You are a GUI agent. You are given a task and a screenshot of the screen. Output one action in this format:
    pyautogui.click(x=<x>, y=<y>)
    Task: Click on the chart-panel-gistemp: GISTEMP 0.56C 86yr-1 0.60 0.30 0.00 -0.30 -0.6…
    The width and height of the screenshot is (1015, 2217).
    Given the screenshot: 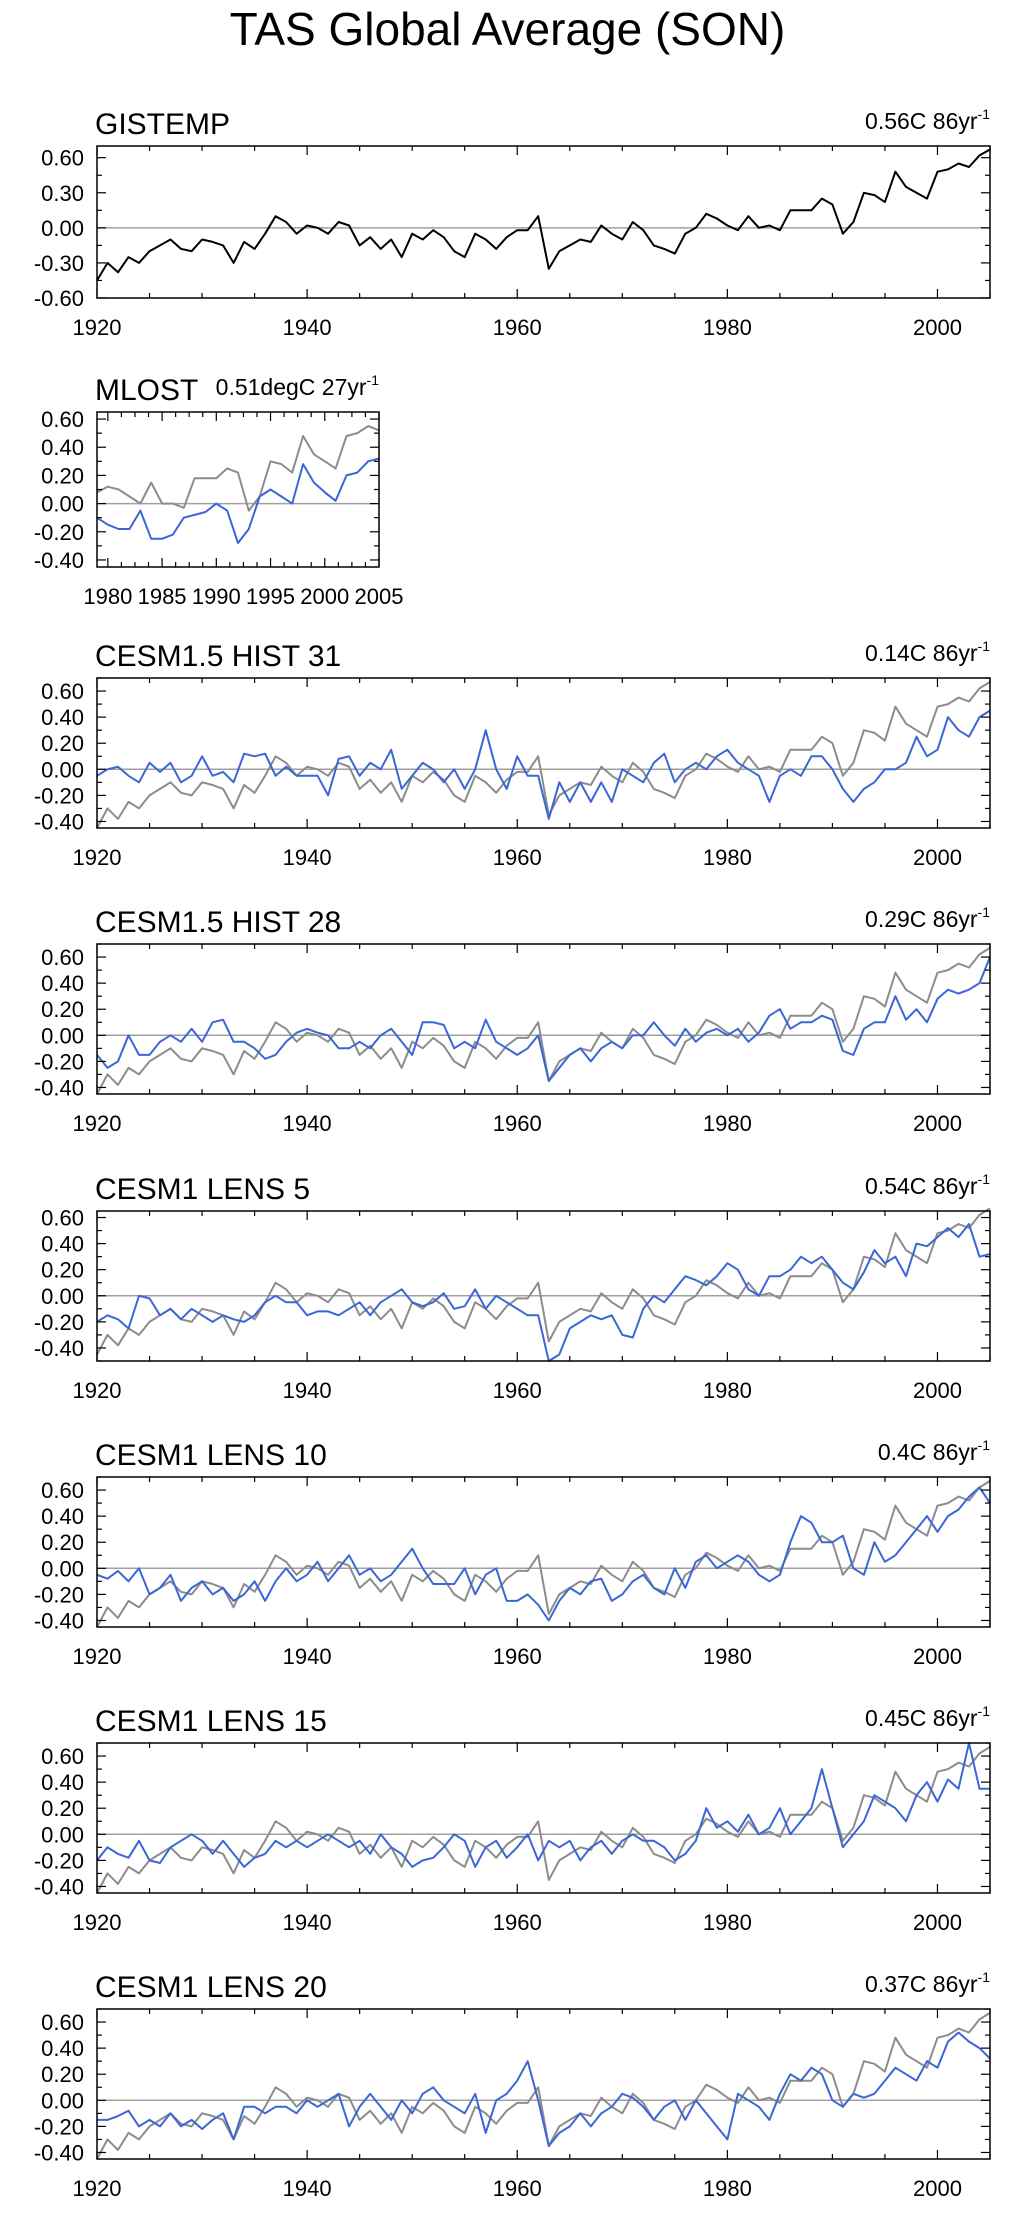 What is the action you would take?
    pyautogui.click(x=512, y=223)
    